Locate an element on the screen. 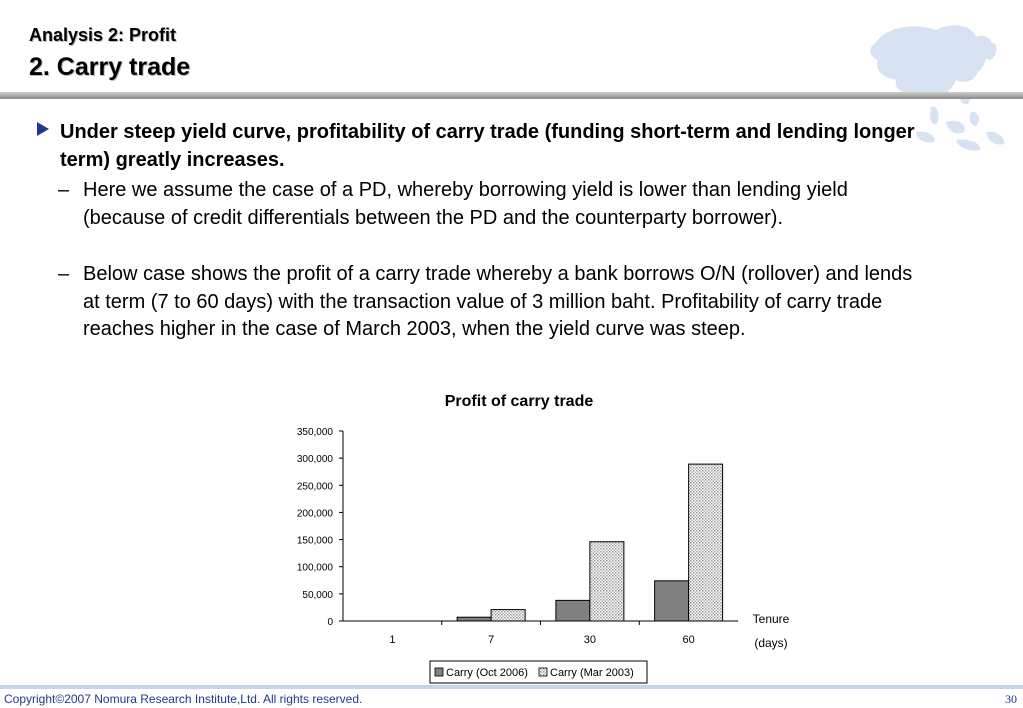 The height and width of the screenshot is (708, 1023). legend-label-oct-2006: Carry (Oct 2006) is located at coordinates (487, 673).